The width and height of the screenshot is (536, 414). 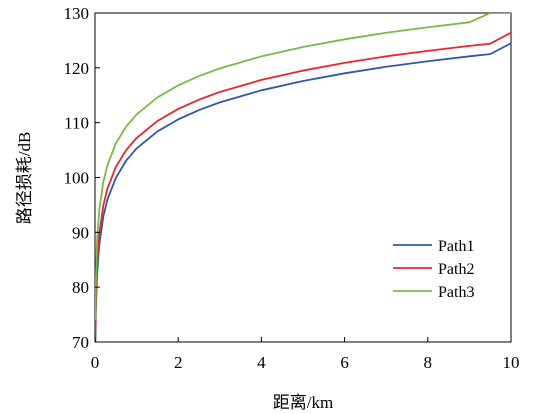 I want to click on y-tick-label: 110, so click(x=76, y=123).